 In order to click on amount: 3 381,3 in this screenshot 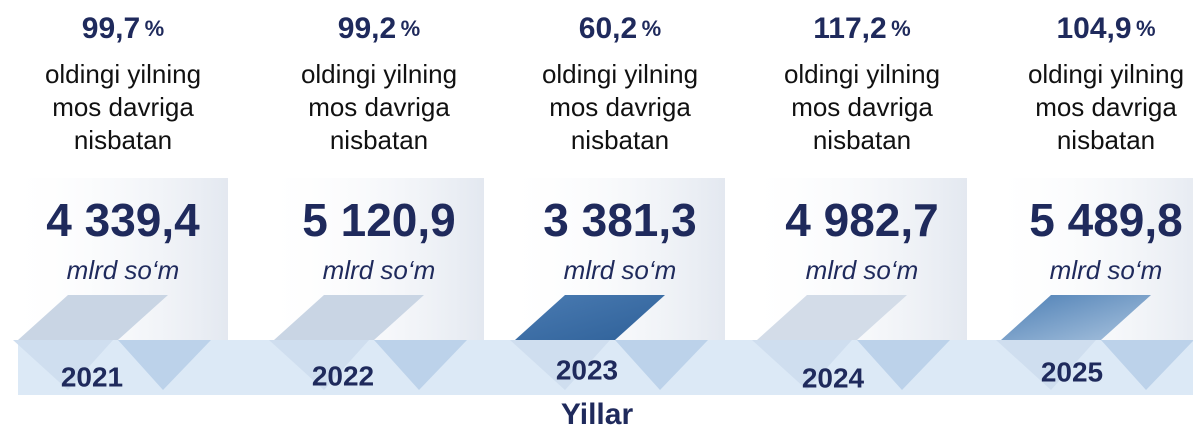, I will do `click(619, 220)`.